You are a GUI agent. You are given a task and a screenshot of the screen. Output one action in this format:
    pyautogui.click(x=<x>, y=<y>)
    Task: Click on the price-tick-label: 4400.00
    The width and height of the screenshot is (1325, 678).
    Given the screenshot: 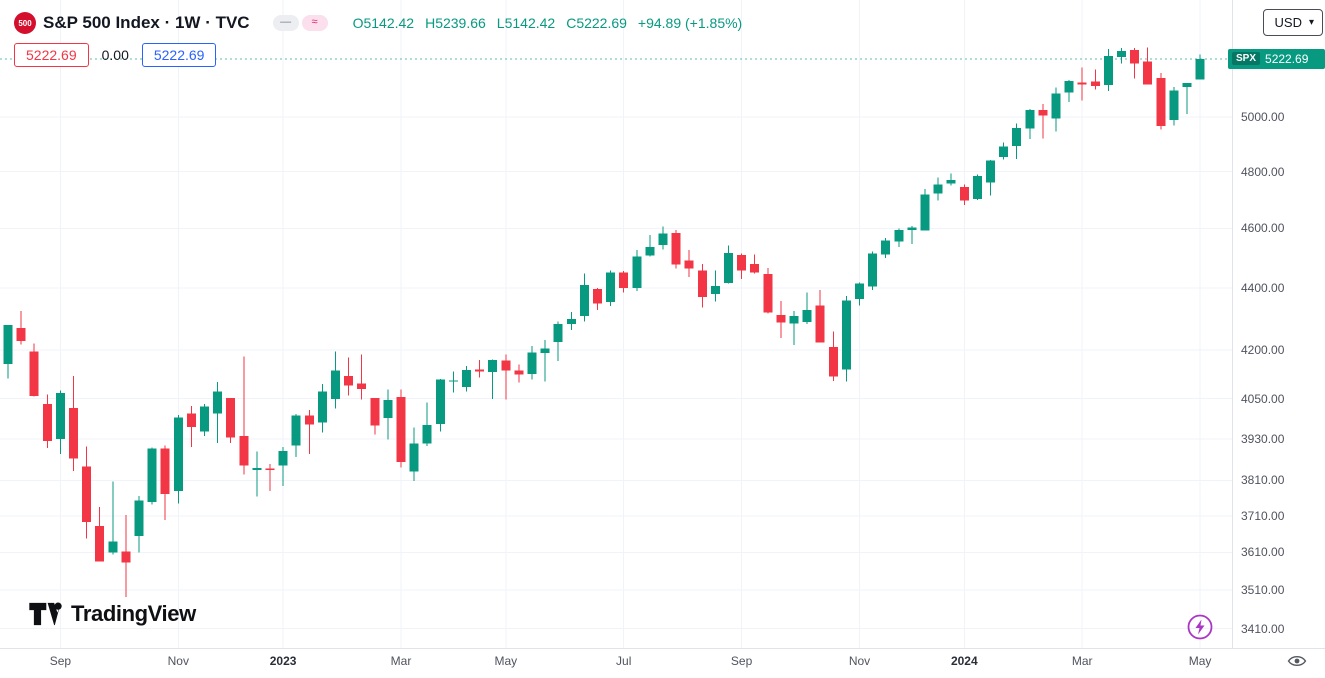 What is the action you would take?
    pyautogui.click(x=1263, y=287)
    